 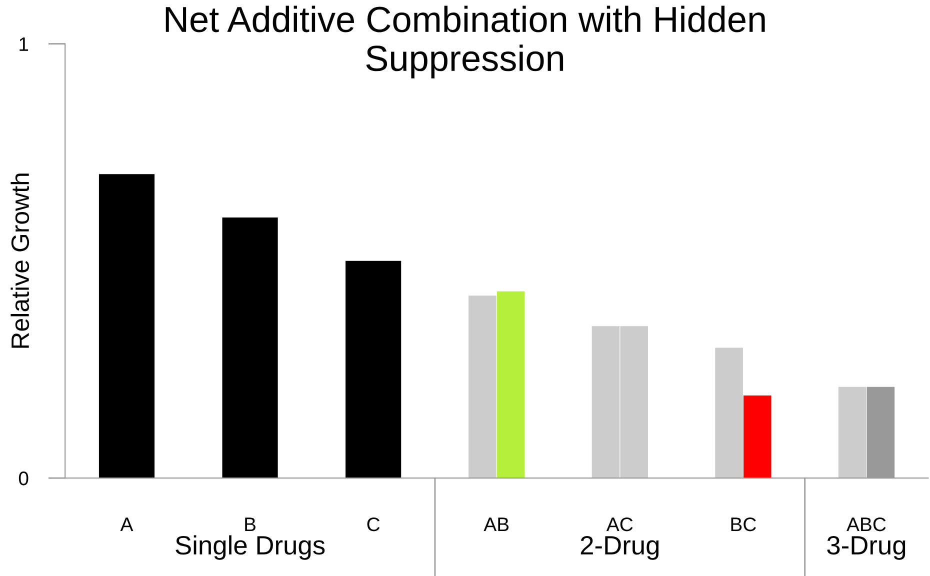 What do you see at coordinates (619, 524) in the screenshot?
I see `x-tick-label: AC` at bounding box center [619, 524].